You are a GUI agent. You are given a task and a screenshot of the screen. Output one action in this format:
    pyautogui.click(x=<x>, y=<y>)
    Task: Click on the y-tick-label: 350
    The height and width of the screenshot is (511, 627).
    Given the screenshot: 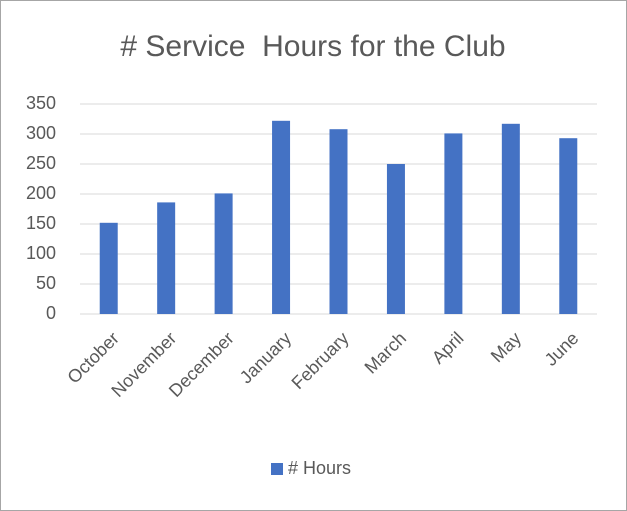 What is the action you would take?
    pyautogui.click(x=41, y=103)
    